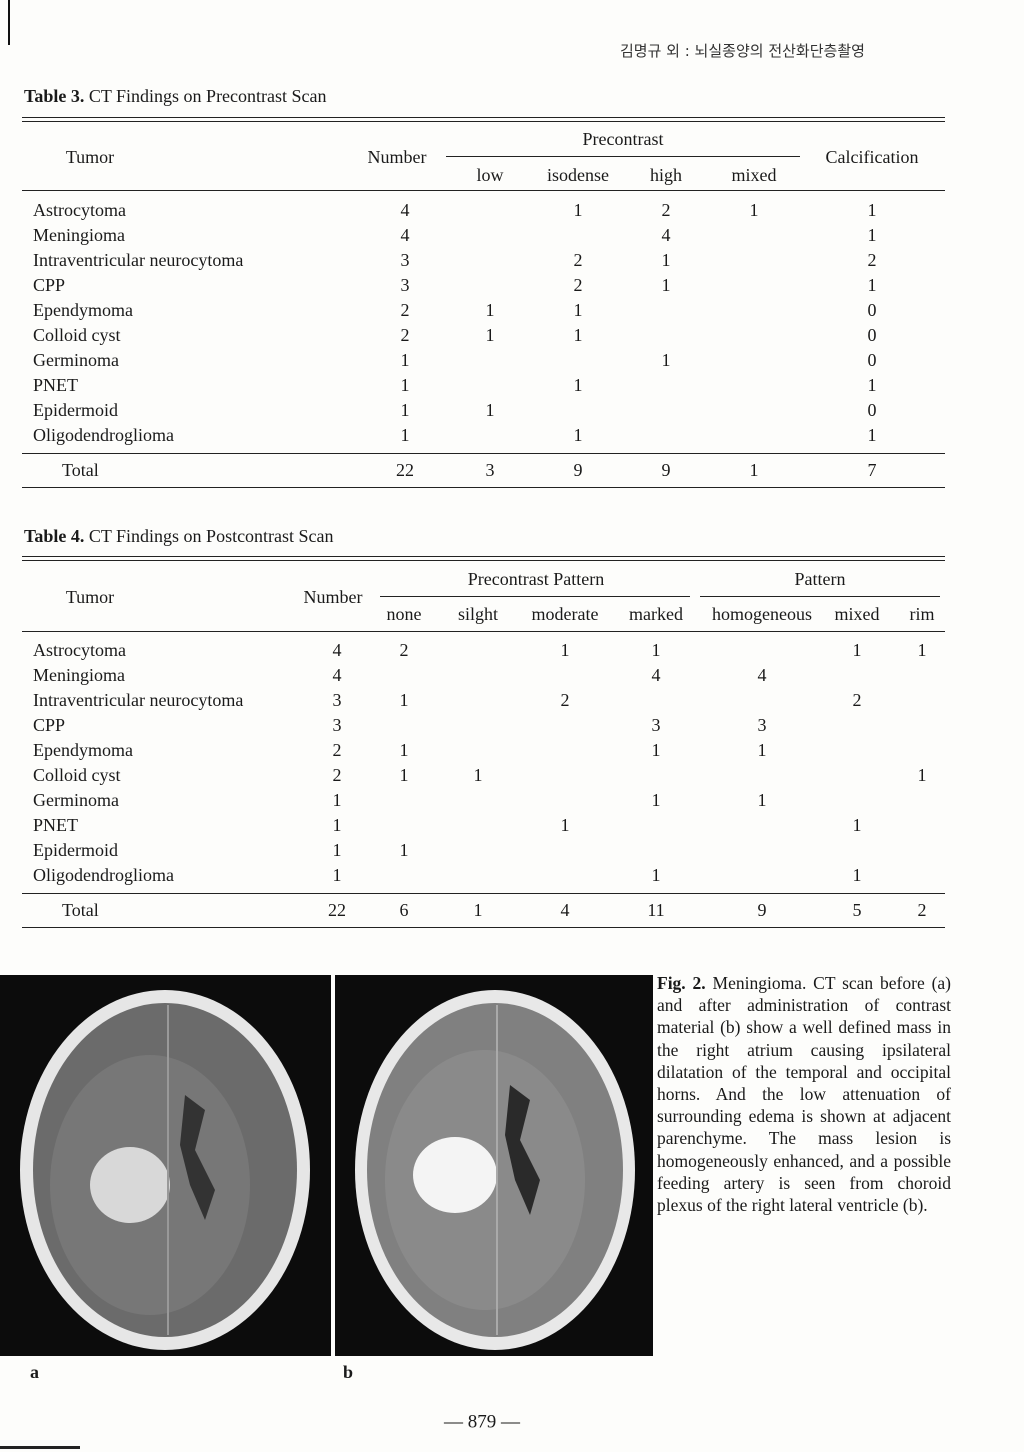 Image resolution: width=1024 pixels, height=1452 pixels. I want to click on column-header: Calcification, so click(872, 157).